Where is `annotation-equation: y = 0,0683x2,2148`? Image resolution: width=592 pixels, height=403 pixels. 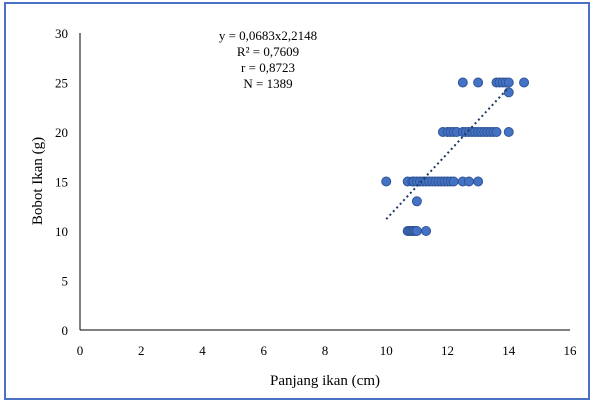 annotation-equation: y = 0,0683x2,2148 is located at coordinates (268, 35).